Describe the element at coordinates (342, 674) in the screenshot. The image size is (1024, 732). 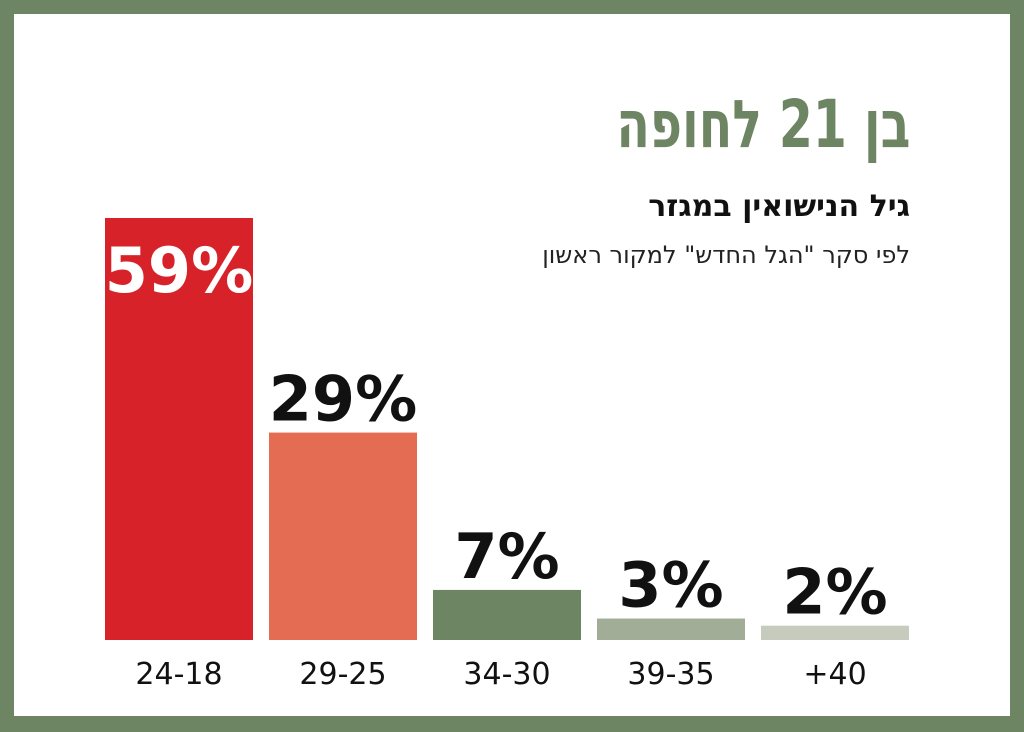
I see `category-label-29-25: 29-25` at that location.